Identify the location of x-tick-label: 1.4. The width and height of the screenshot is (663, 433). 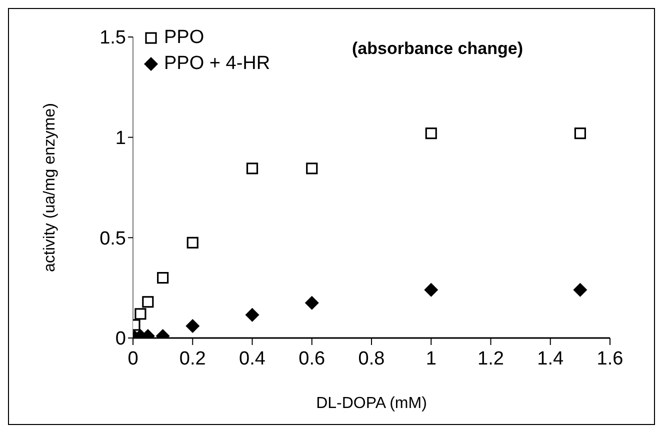
(550, 359).